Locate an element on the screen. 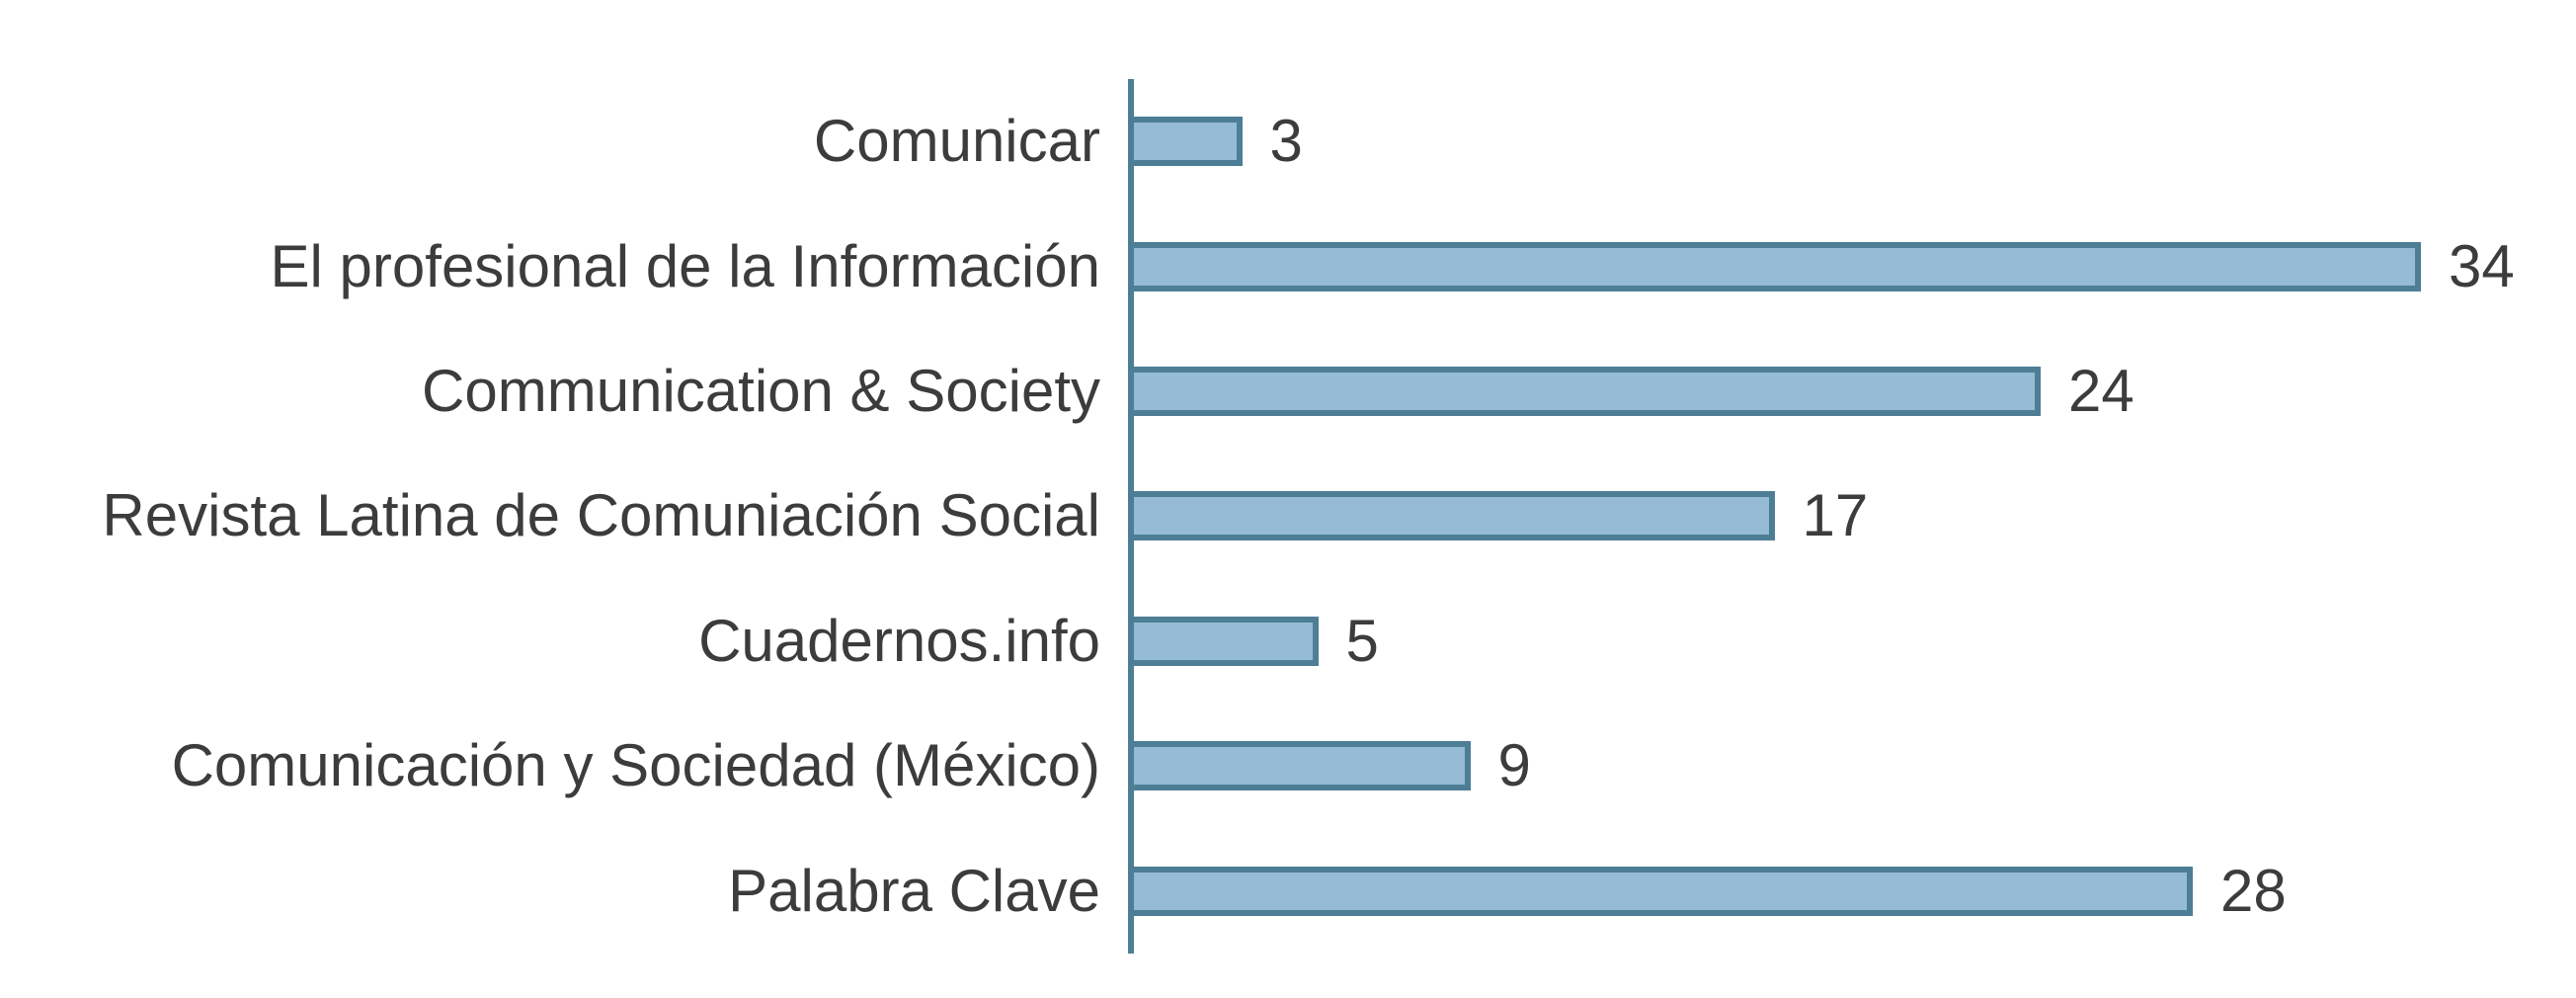  value-label: 9 is located at coordinates (1514, 765).